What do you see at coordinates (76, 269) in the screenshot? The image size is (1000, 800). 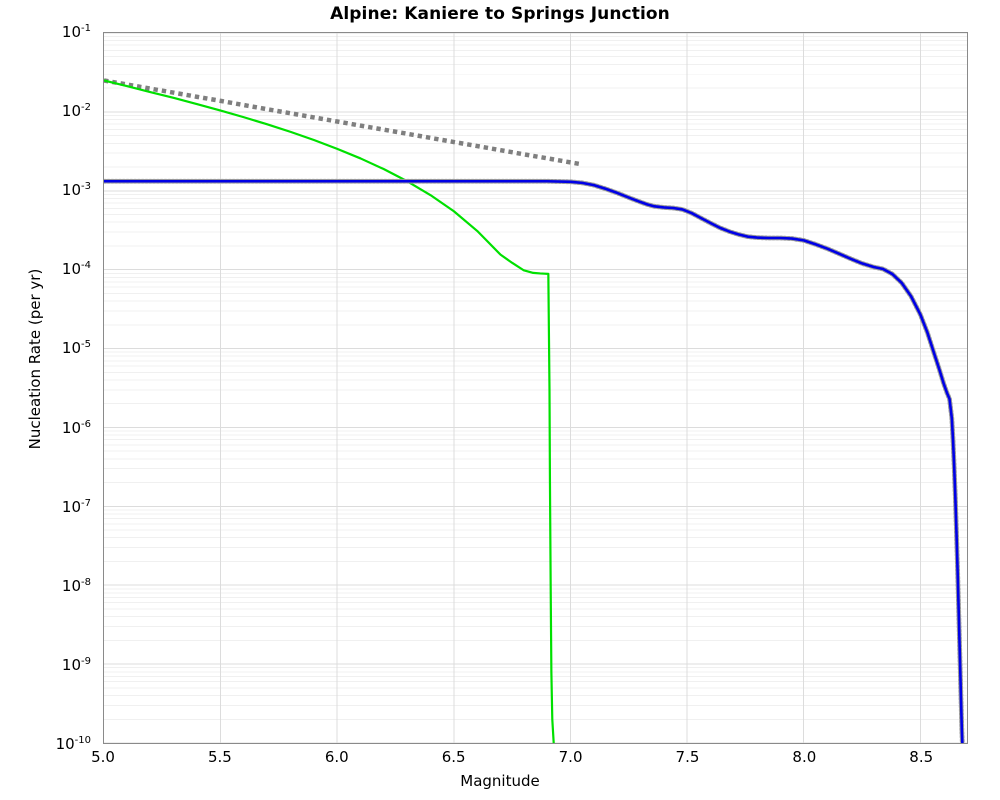 I see `y-tick-label: 10⁻⁴` at bounding box center [76, 269].